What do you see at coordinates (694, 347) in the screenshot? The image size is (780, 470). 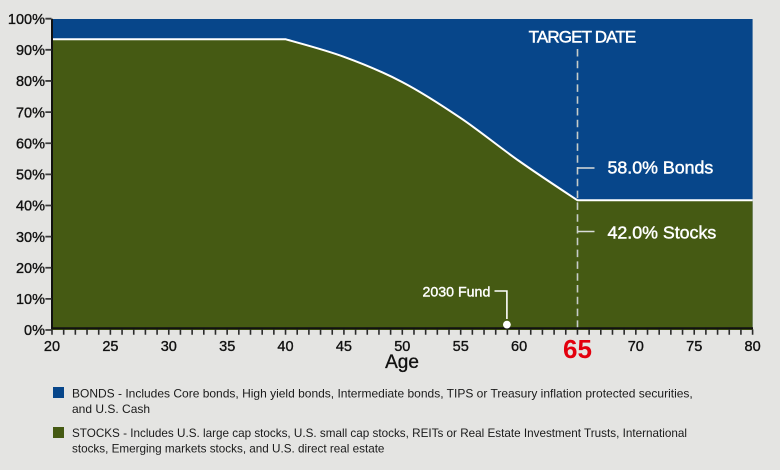 I see `svg-text: 75` at bounding box center [694, 347].